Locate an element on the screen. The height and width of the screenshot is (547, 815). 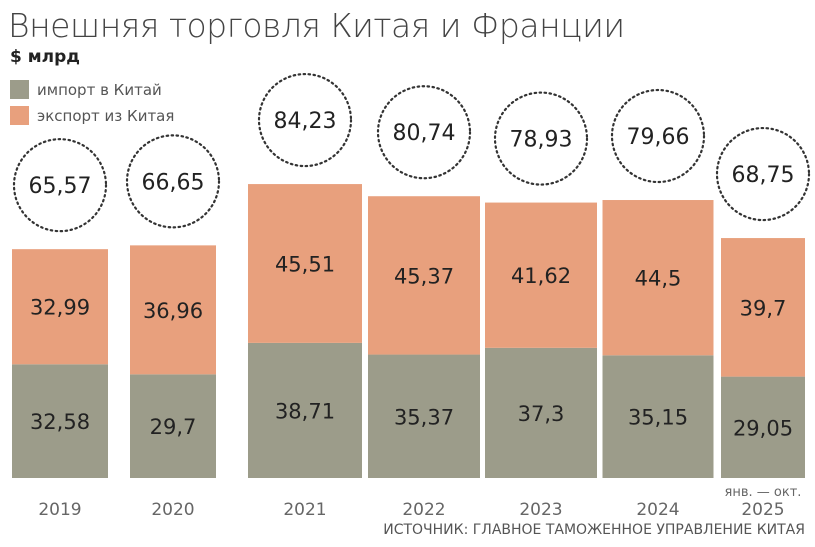
bar-import-2021 is located at coordinates (305, 410).